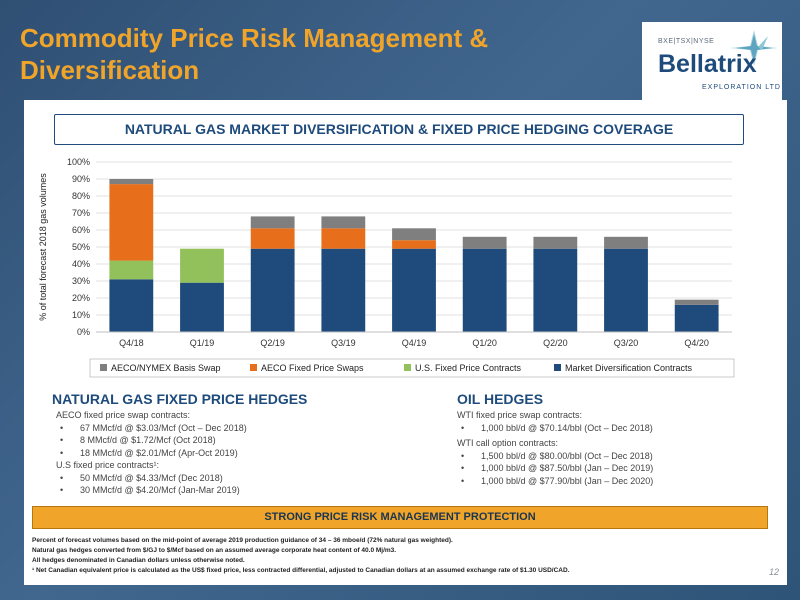  I want to click on x-tick-label: Q4/18, so click(131, 343).